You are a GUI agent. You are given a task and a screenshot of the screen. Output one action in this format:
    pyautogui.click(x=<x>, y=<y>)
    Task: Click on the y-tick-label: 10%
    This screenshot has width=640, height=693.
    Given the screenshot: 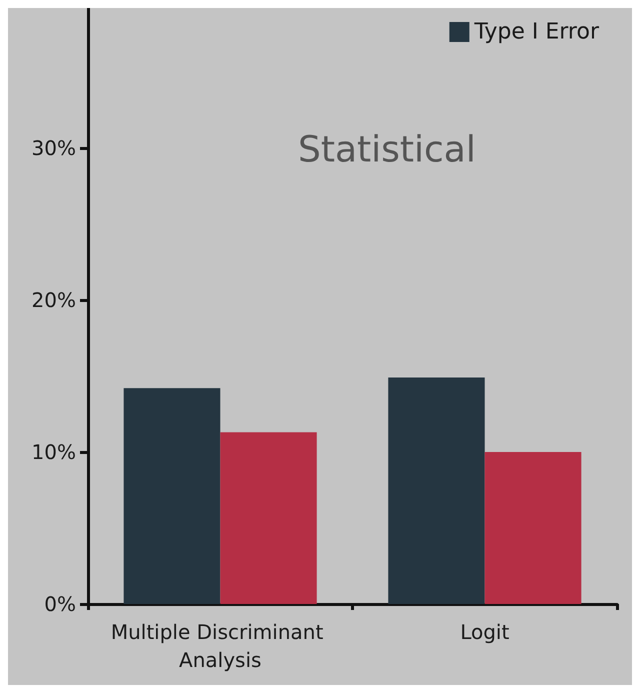 What is the action you would take?
    pyautogui.click(x=54, y=452)
    